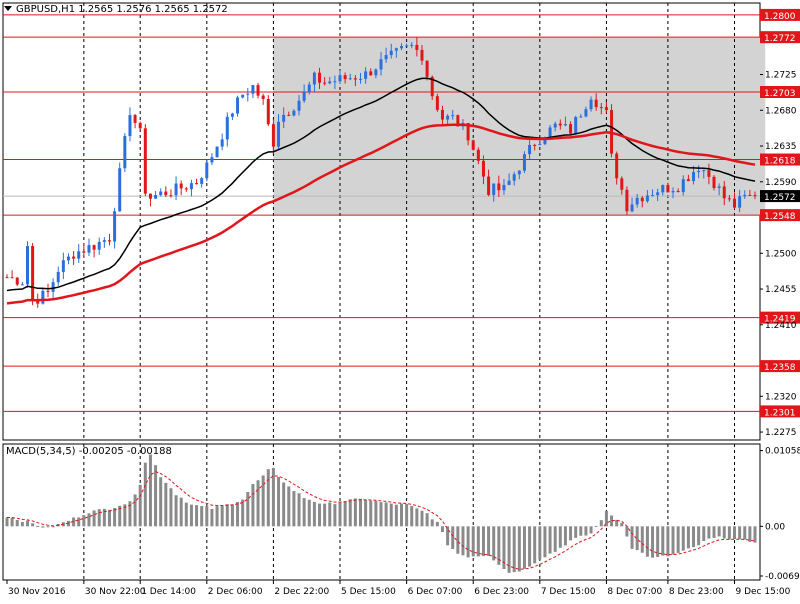 The width and height of the screenshot is (800, 604). Describe the element at coordinates (153, 9) in the screenshot. I see `ohlc-values: 1.2565 1.2576 1.2565 1.2572` at that location.